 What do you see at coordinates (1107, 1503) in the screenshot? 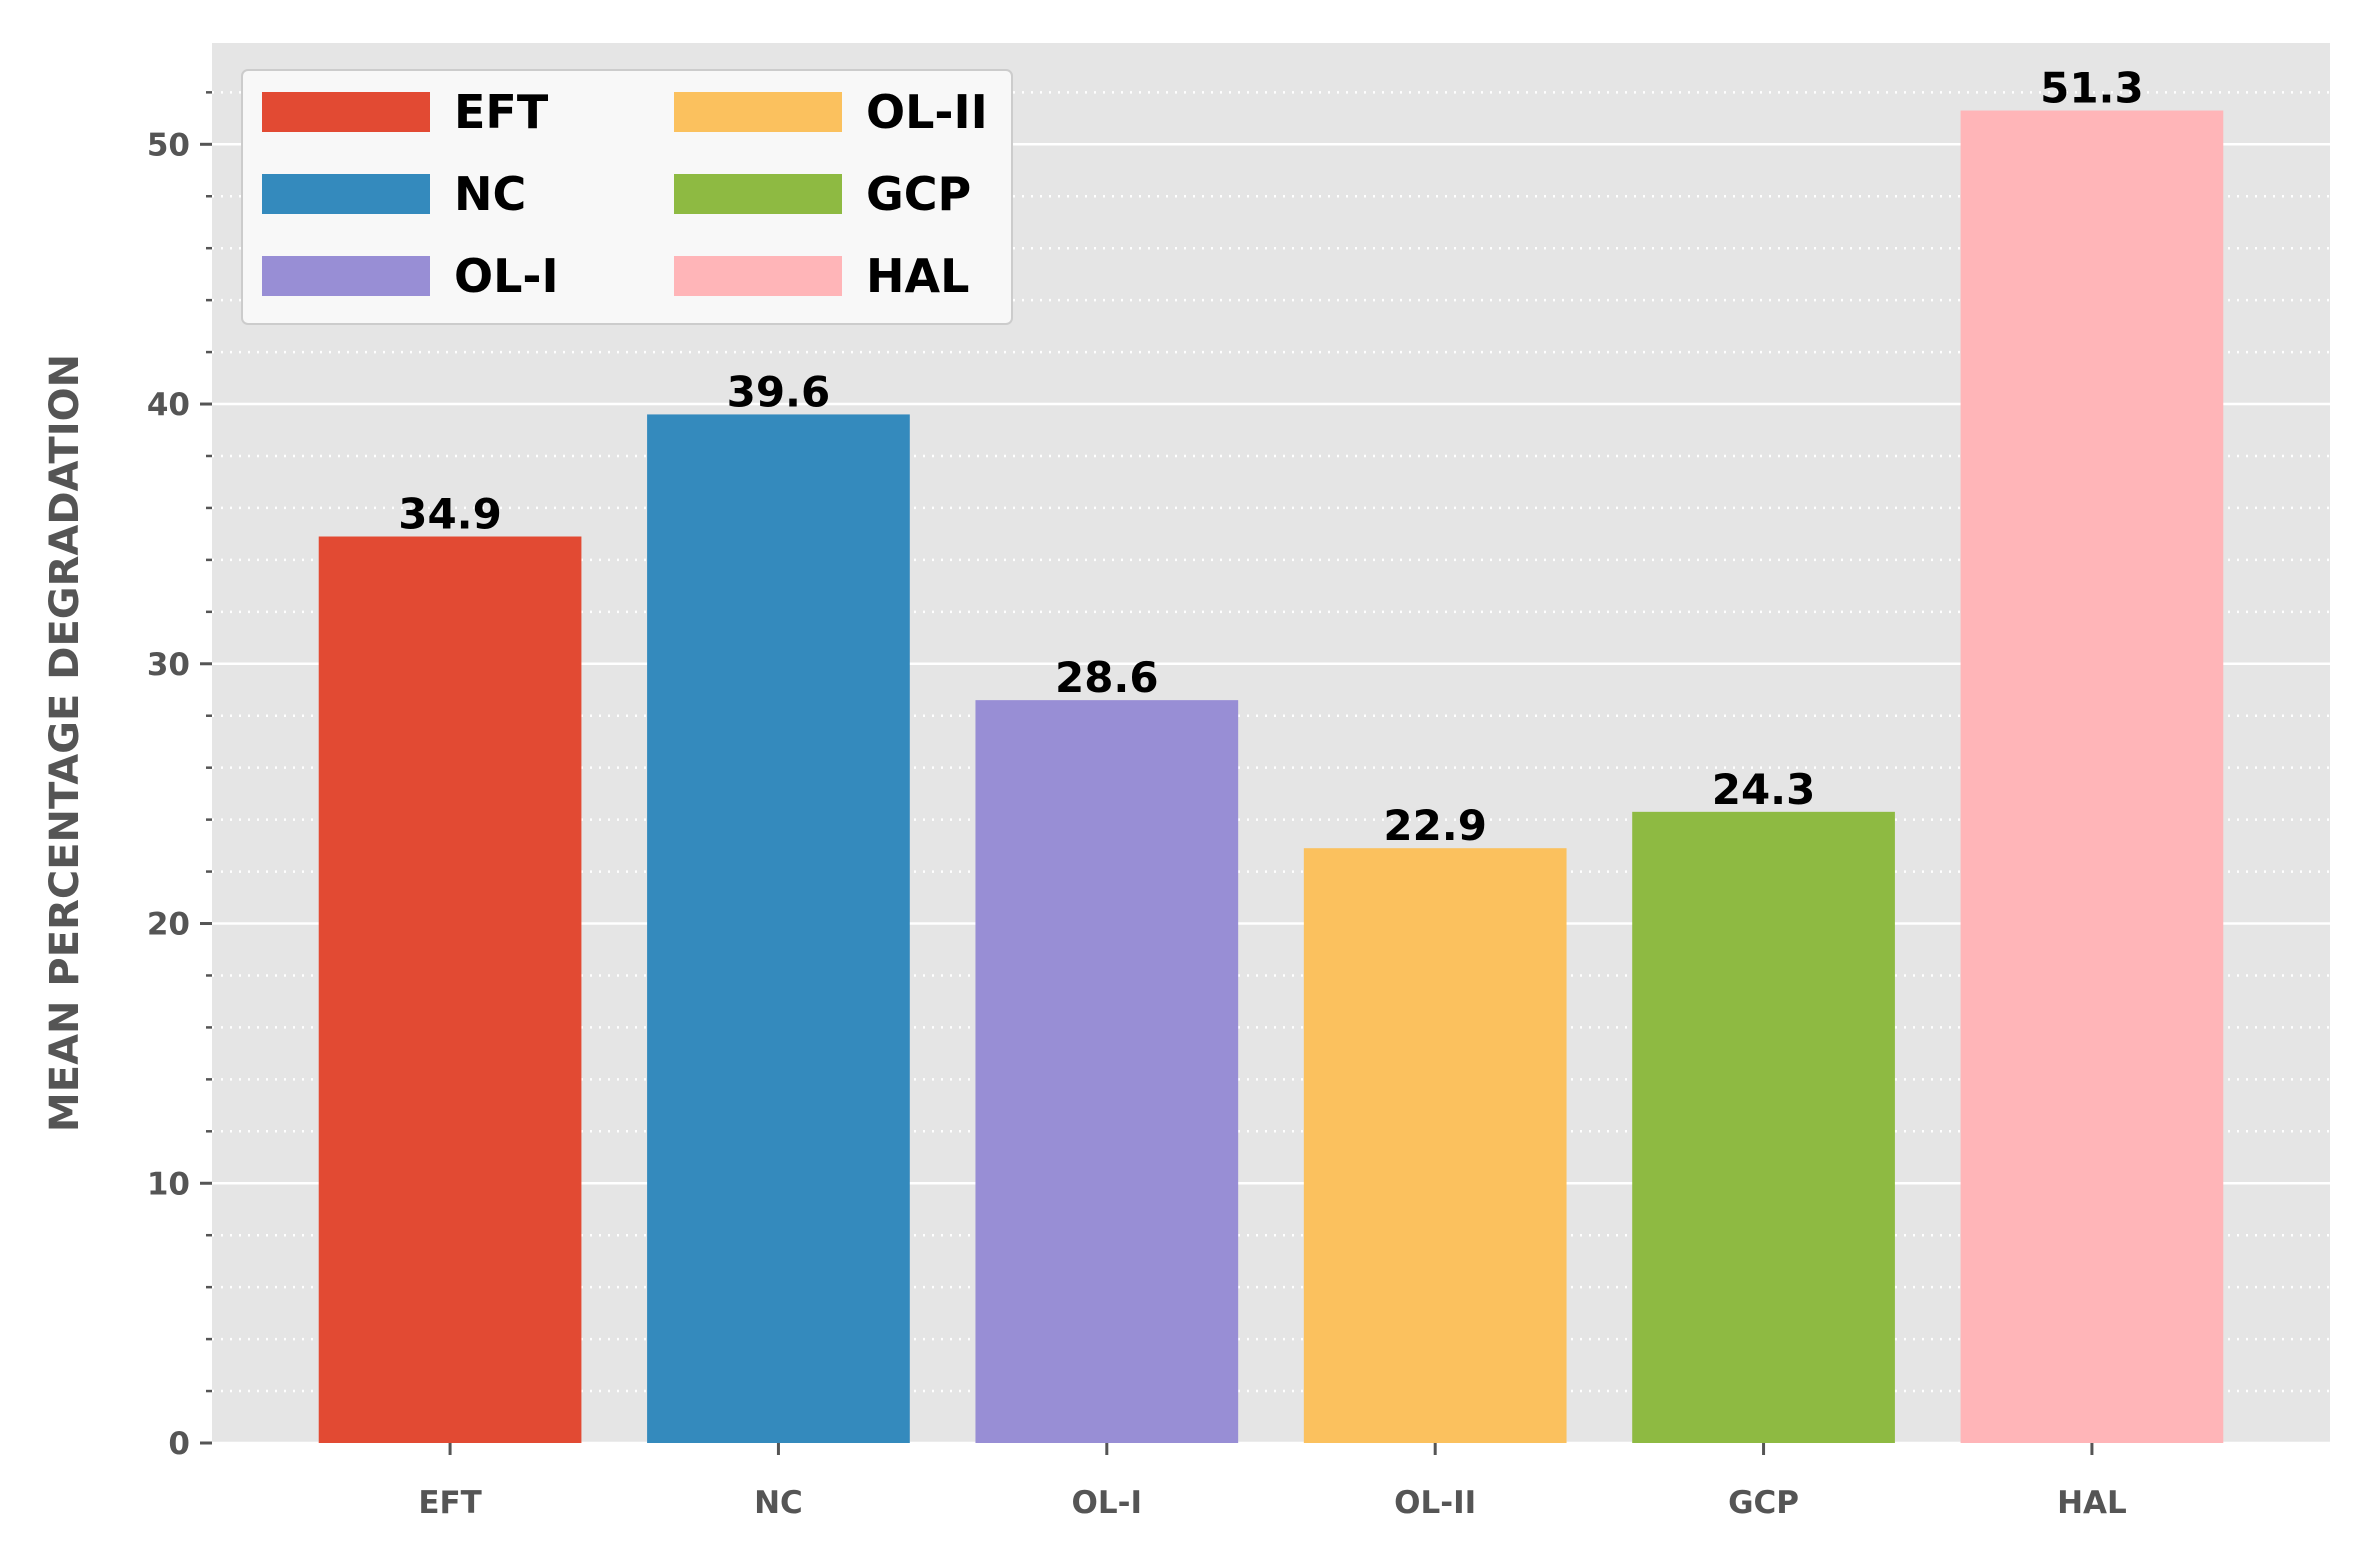
I see `x-tick-label: OL-I` at bounding box center [1107, 1503].